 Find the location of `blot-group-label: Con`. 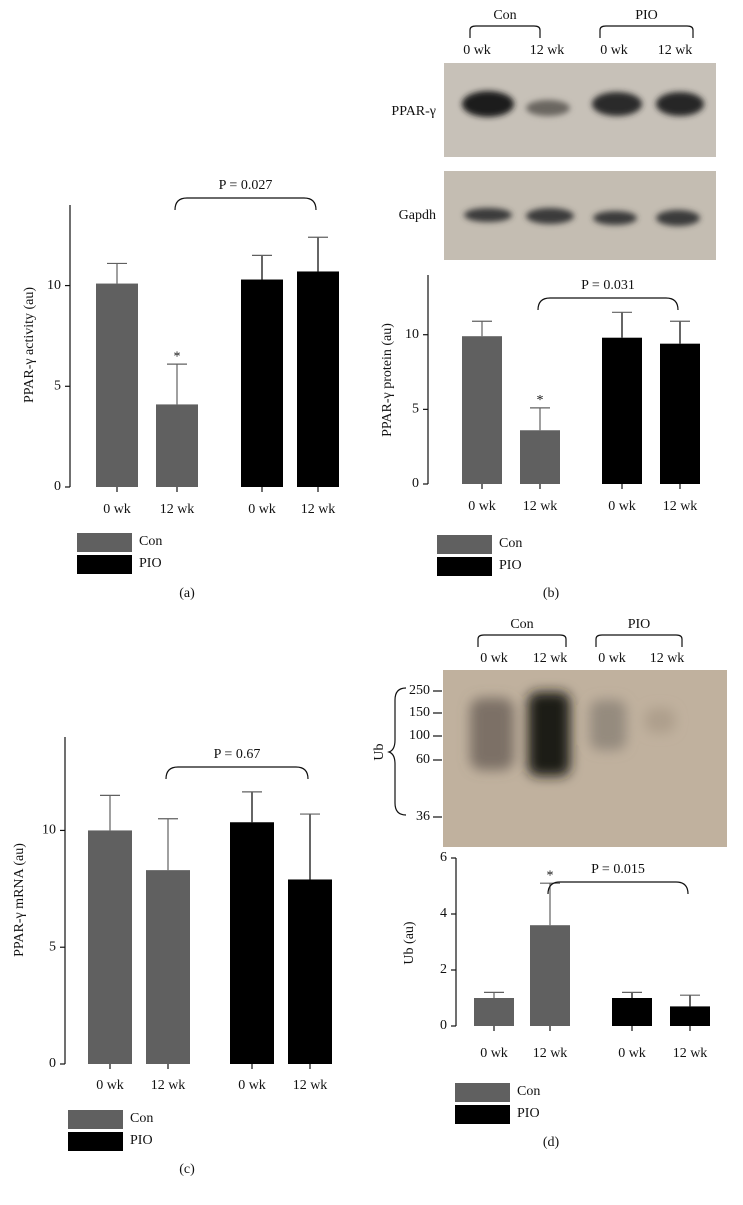

blot-group-label: Con is located at coordinates (521, 624).